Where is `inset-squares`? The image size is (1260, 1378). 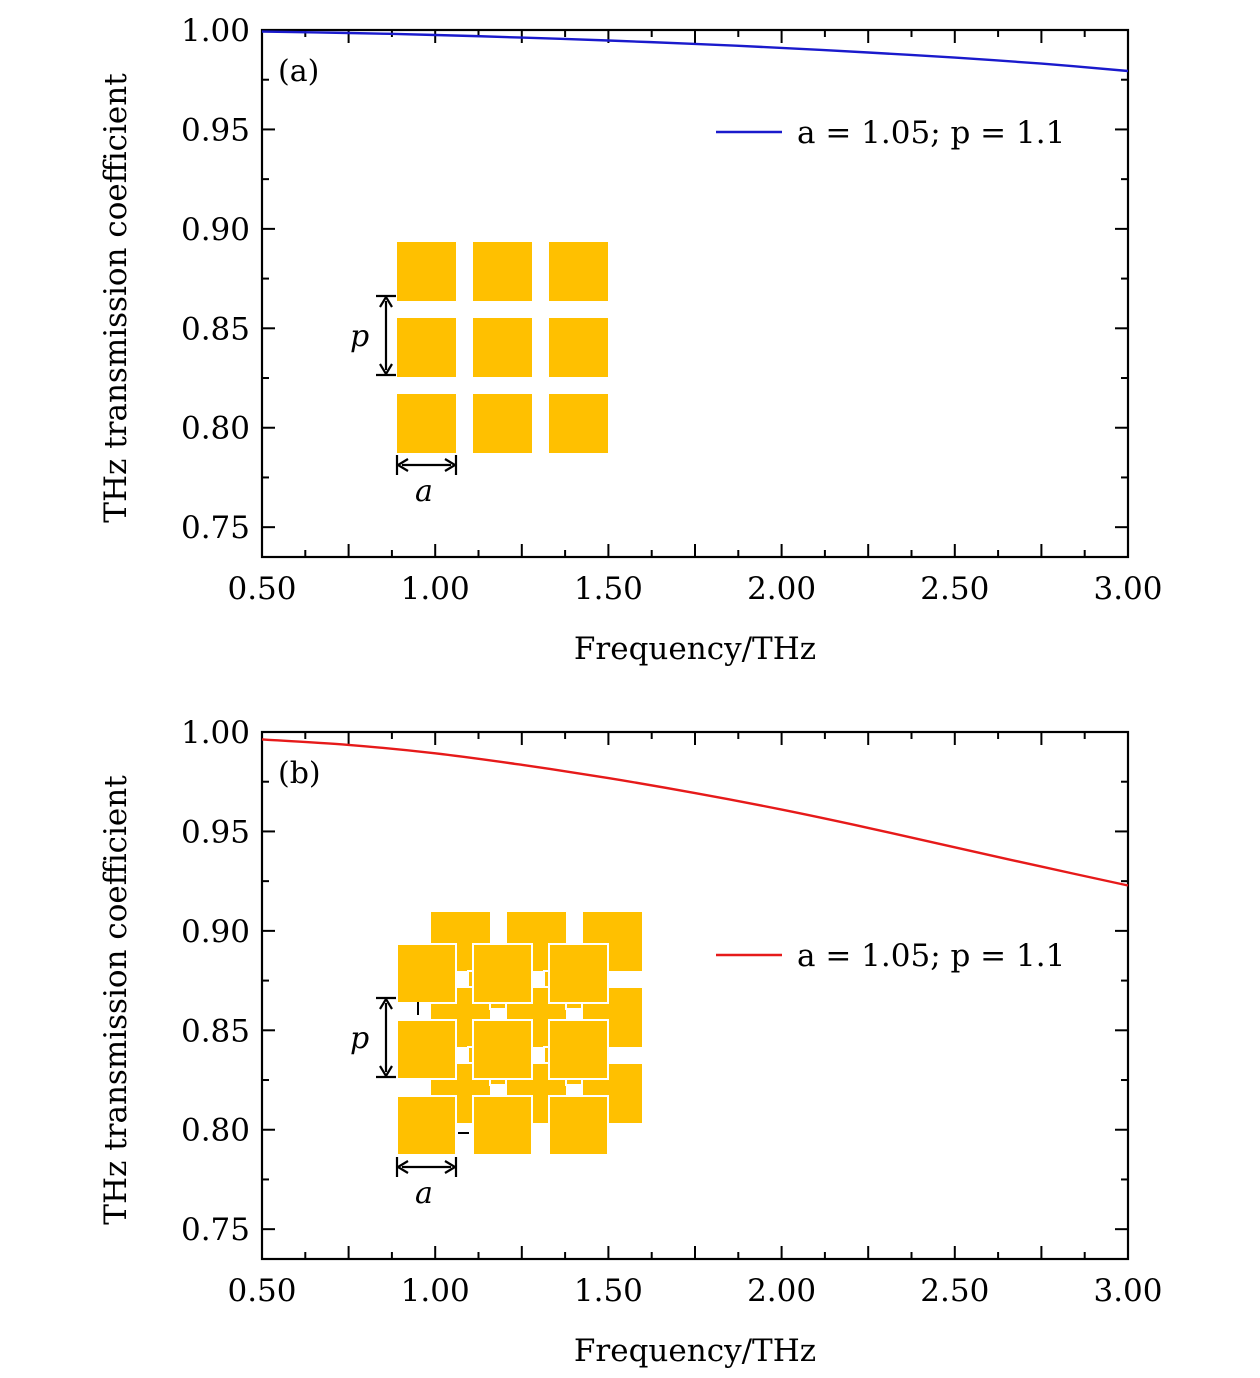 inset-squares is located at coordinates (502, 347).